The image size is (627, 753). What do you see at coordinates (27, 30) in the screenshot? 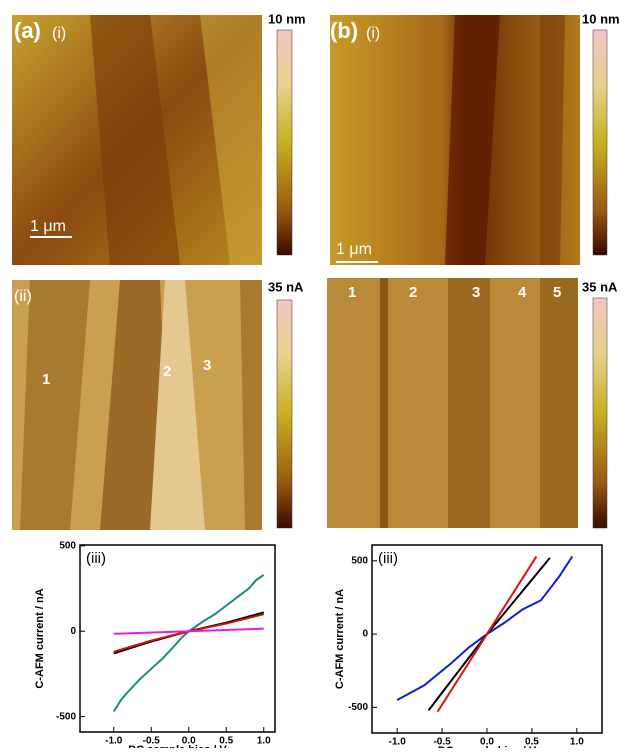
I see `panel-label: (a)` at bounding box center [27, 30].